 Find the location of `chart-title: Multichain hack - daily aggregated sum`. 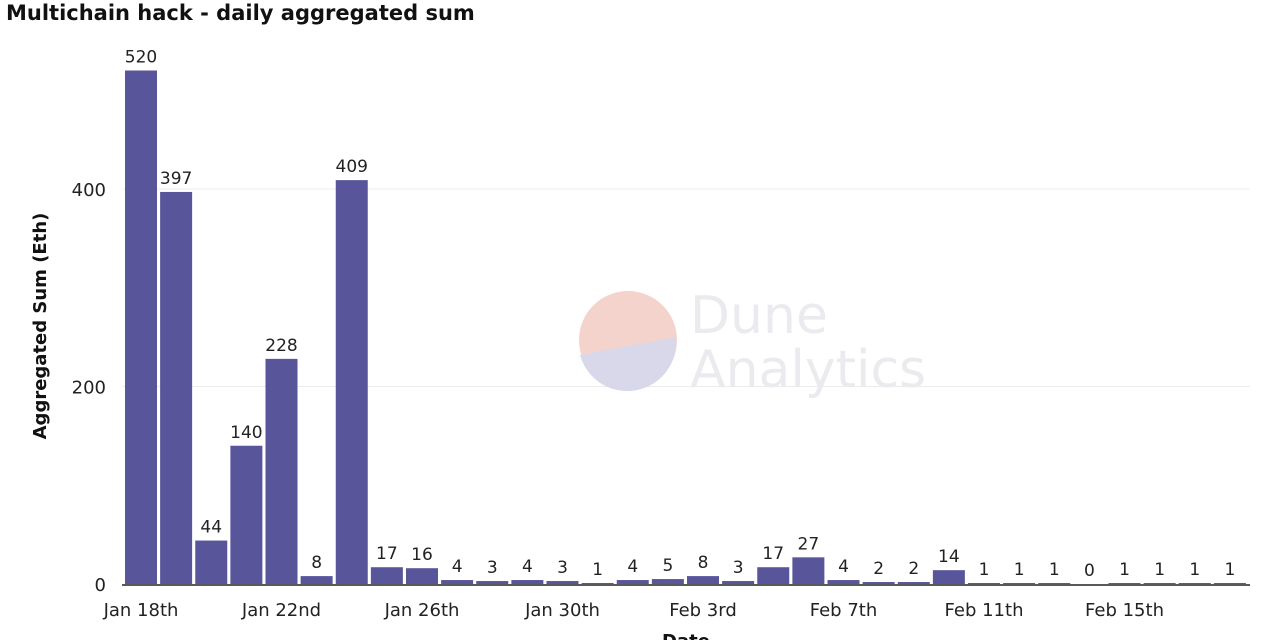

chart-title: Multichain hack - daily aggregated sum is located at coordinates (240, 13).